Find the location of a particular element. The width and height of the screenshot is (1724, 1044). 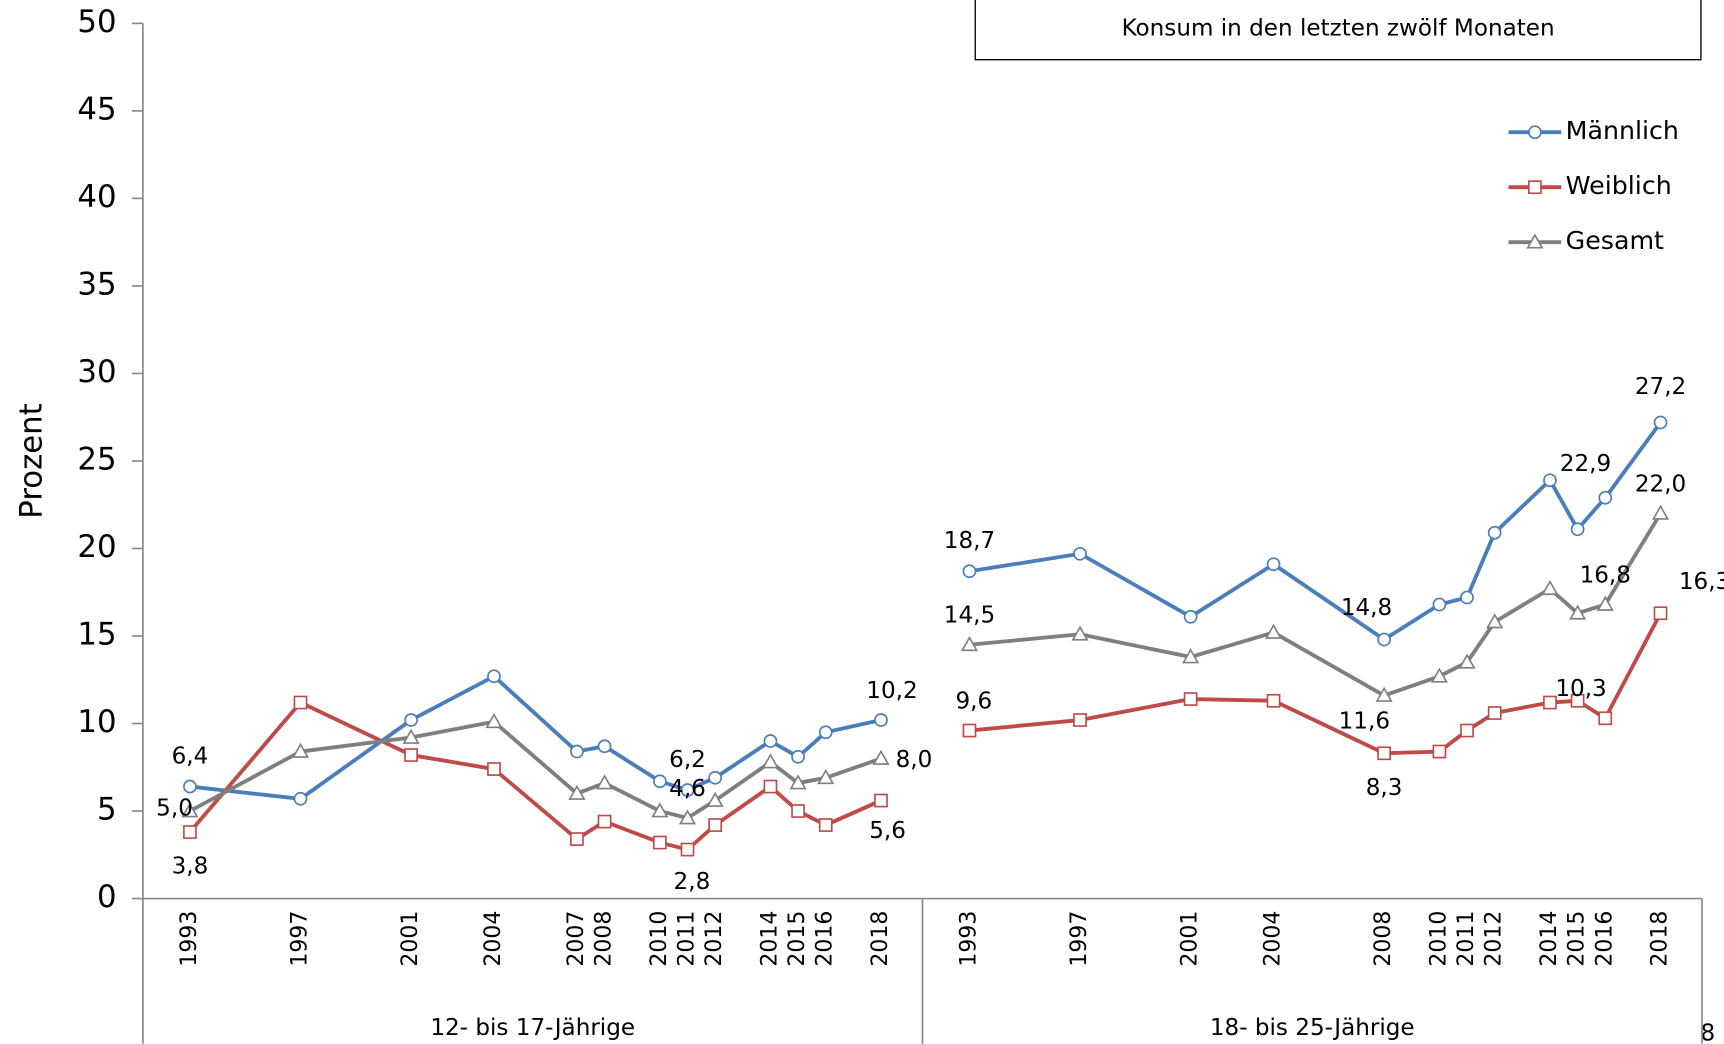

data-label: 2,8 is located at coordinates (692, 882).